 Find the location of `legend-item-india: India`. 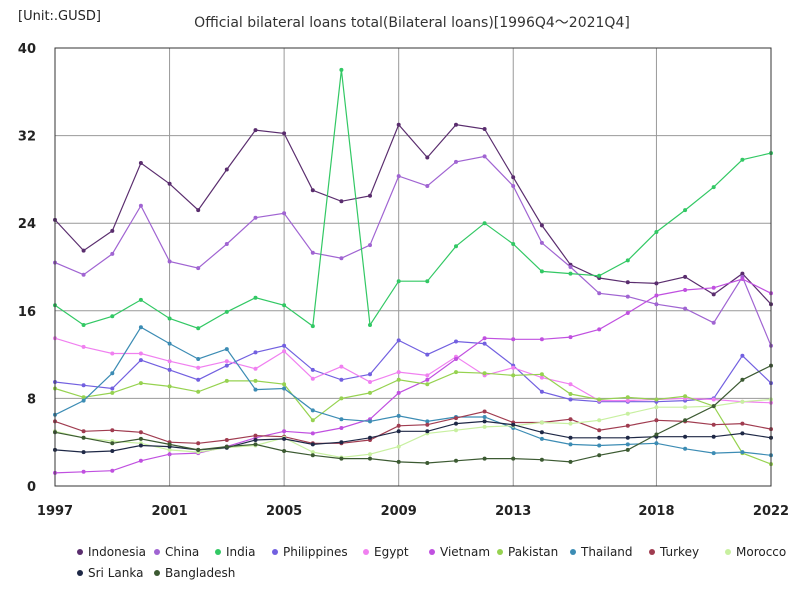

legend-item-india: India is located at coordinates (235, 552).